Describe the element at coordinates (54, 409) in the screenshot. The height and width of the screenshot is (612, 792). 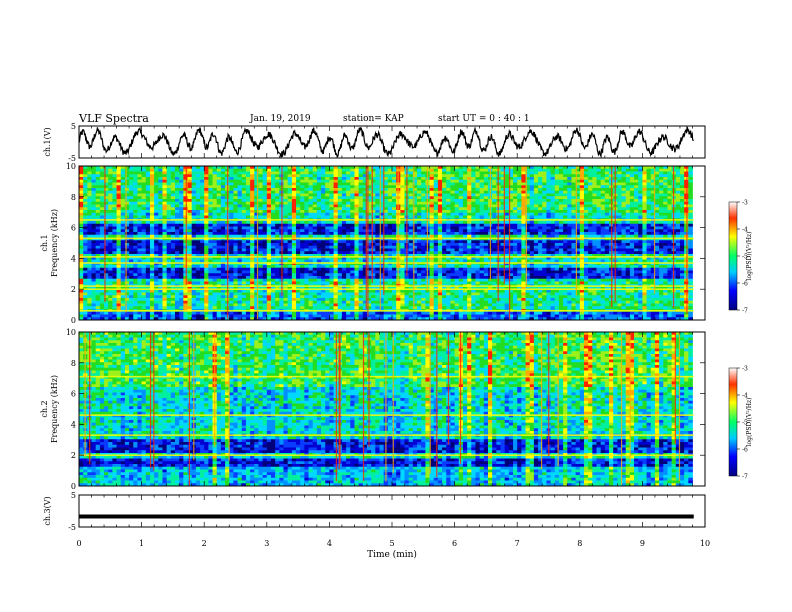
I see `ch2-spectrogram-ylabel-frequency: Frequency (kHz)` at that location.